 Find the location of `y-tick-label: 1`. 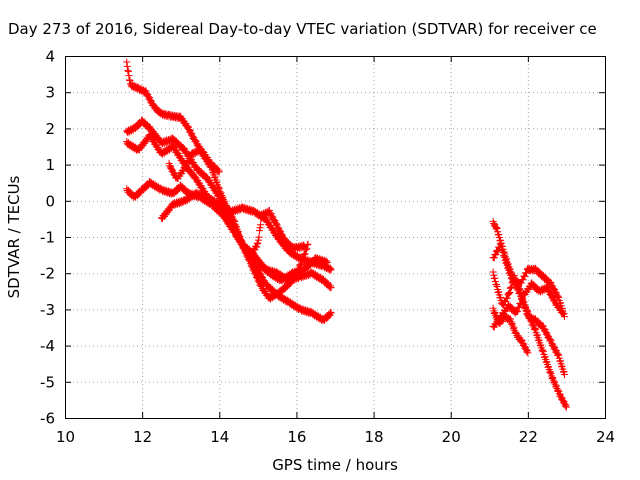

y-tick-label: 1 is located at coordinates (50, 165).